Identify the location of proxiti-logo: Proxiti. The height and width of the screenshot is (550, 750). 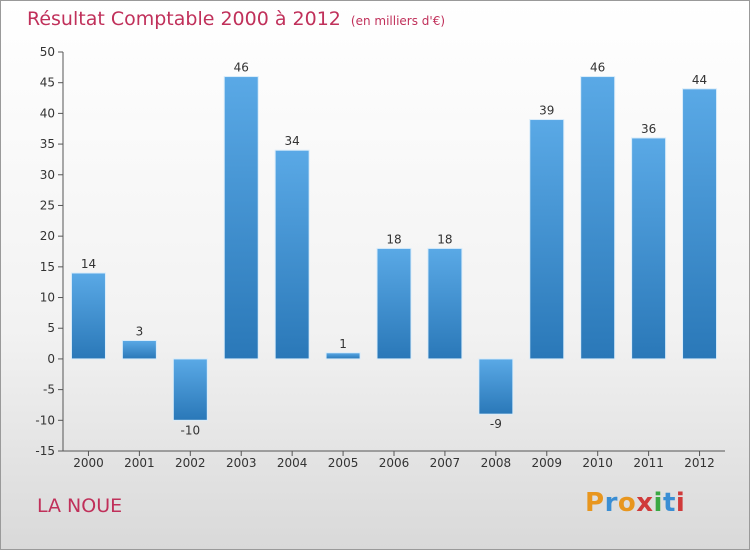
(635, 503).